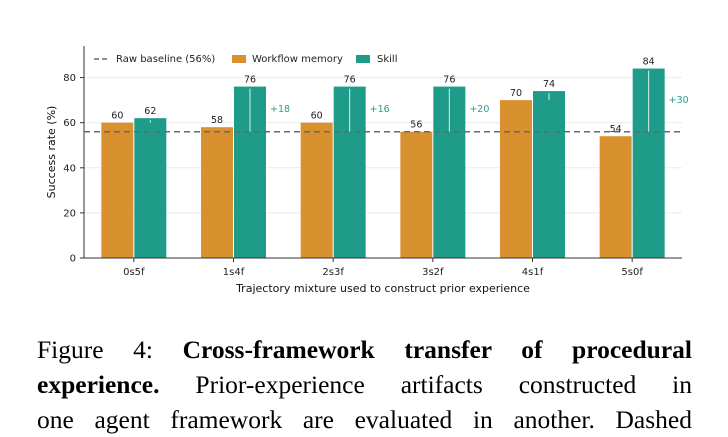  What do you see at coordinates (333, 272) in the screenshot?
I see `x-tick-label: 2s3f` at bounding box center [333, 272].